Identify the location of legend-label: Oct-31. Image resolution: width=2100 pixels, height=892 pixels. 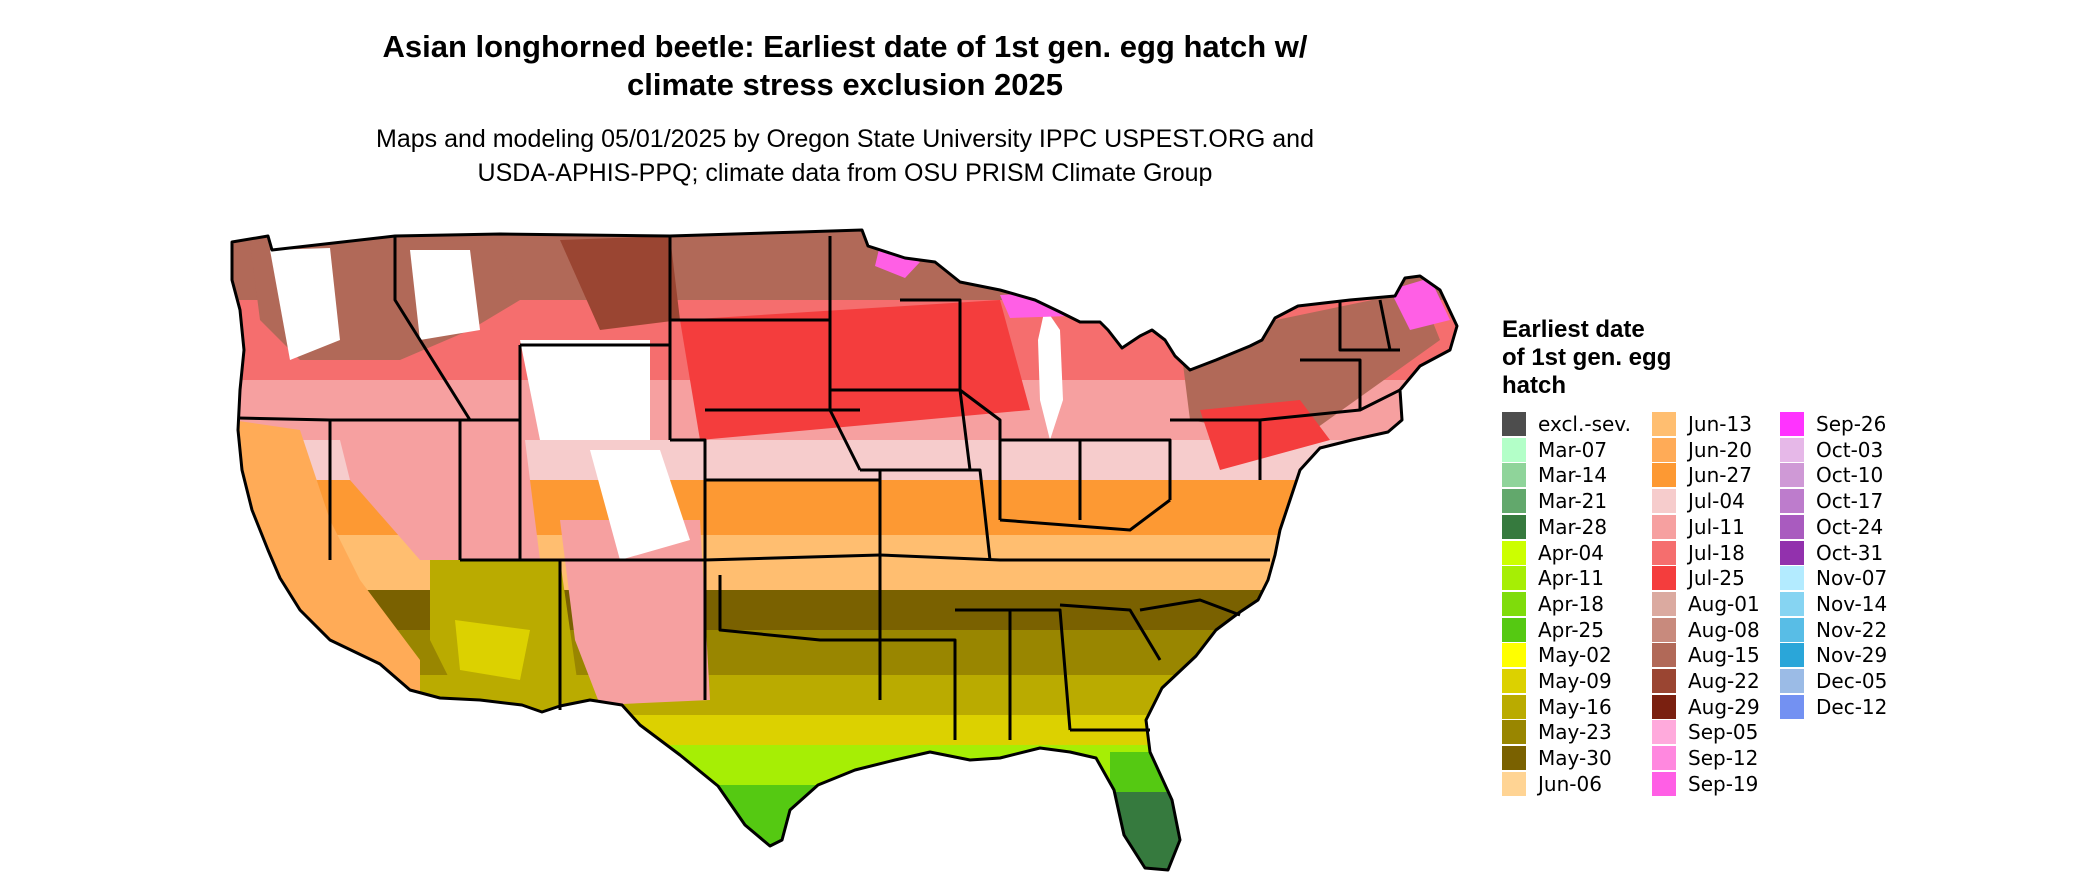
(1850, 553).